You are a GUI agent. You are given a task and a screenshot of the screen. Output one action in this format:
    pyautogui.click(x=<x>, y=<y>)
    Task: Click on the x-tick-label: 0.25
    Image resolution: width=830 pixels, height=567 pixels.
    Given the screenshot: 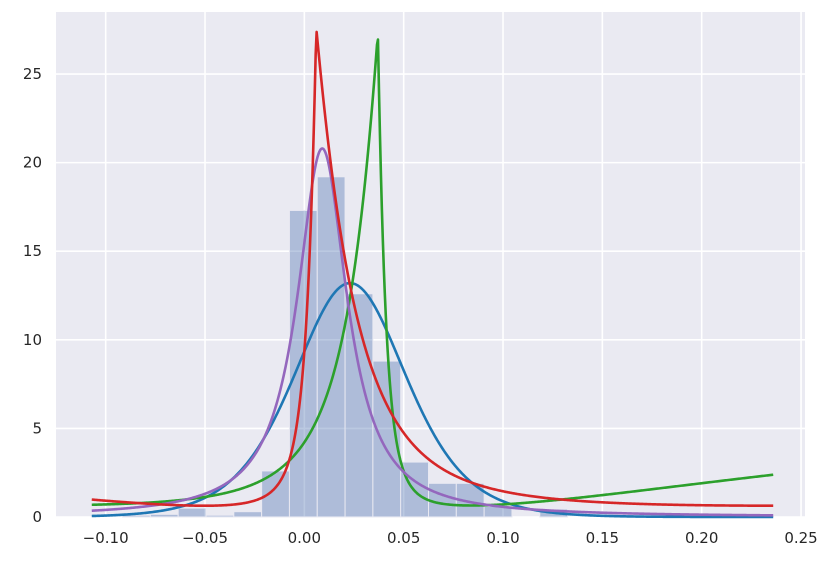 What is the action you would take?
    pyautogui.click(x=800, y=538)
    